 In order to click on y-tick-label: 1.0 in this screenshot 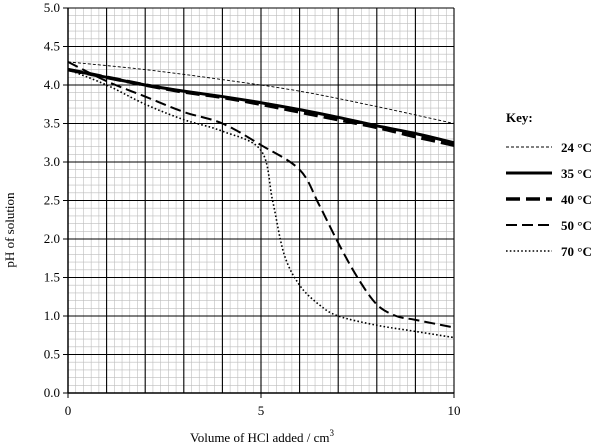, I will do `click(52, 315)`.